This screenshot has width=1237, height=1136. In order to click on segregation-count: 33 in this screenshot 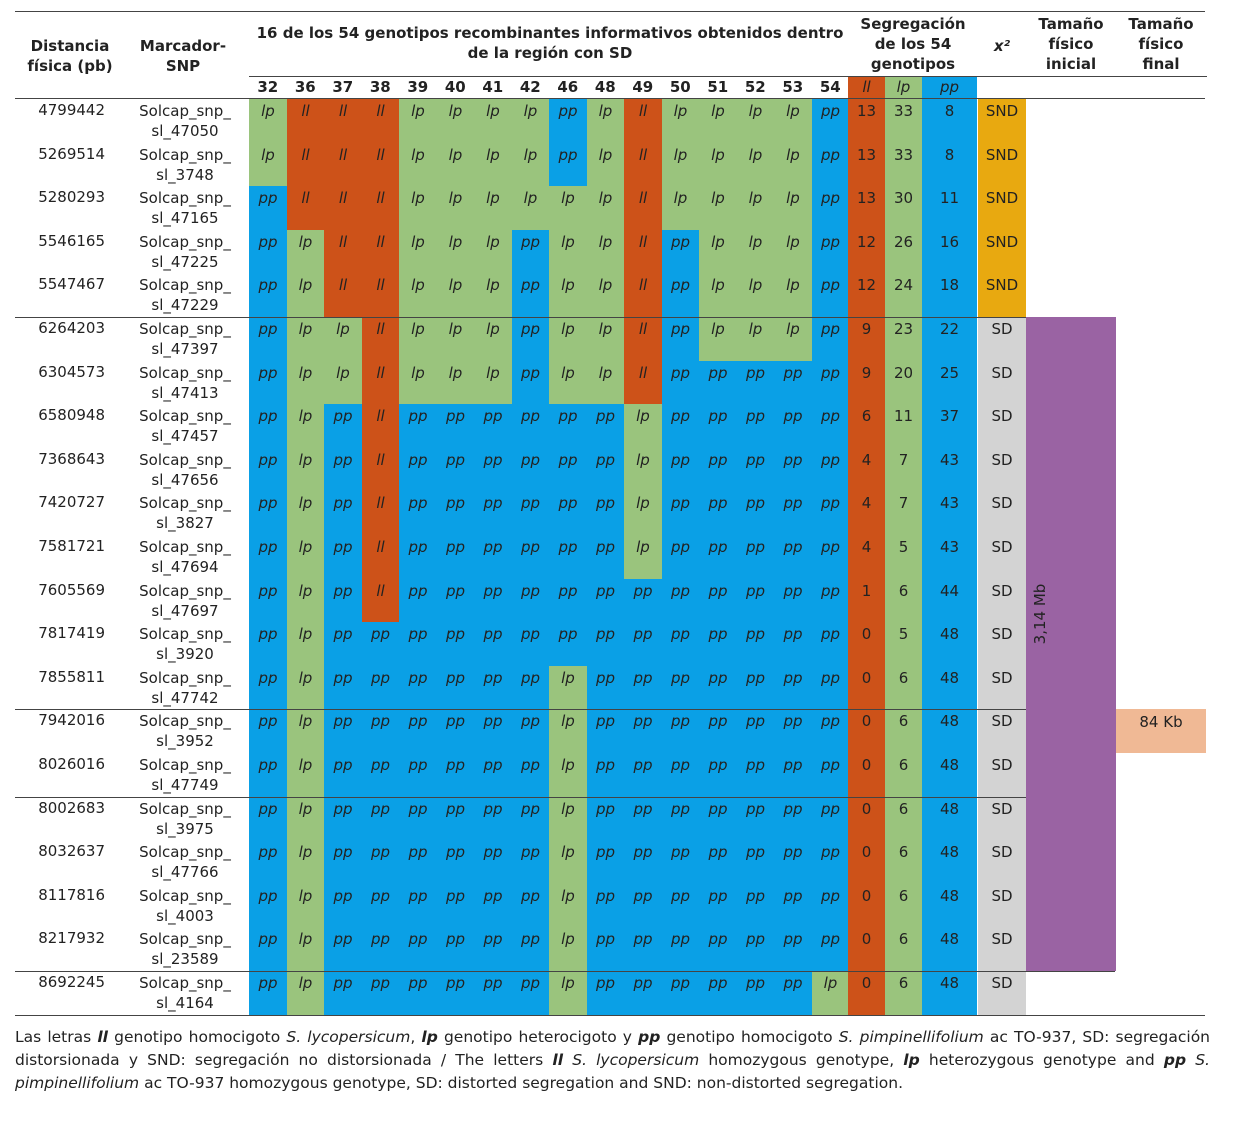, I will do `click(903, 164)`.